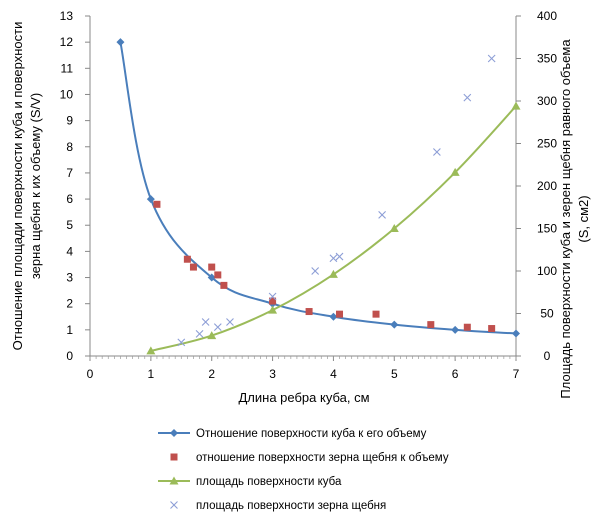  What do you see at coordinates (69, 147) in the screenshot?
I see `y-left-tick-label: 8` at bounding box center [69, 147].